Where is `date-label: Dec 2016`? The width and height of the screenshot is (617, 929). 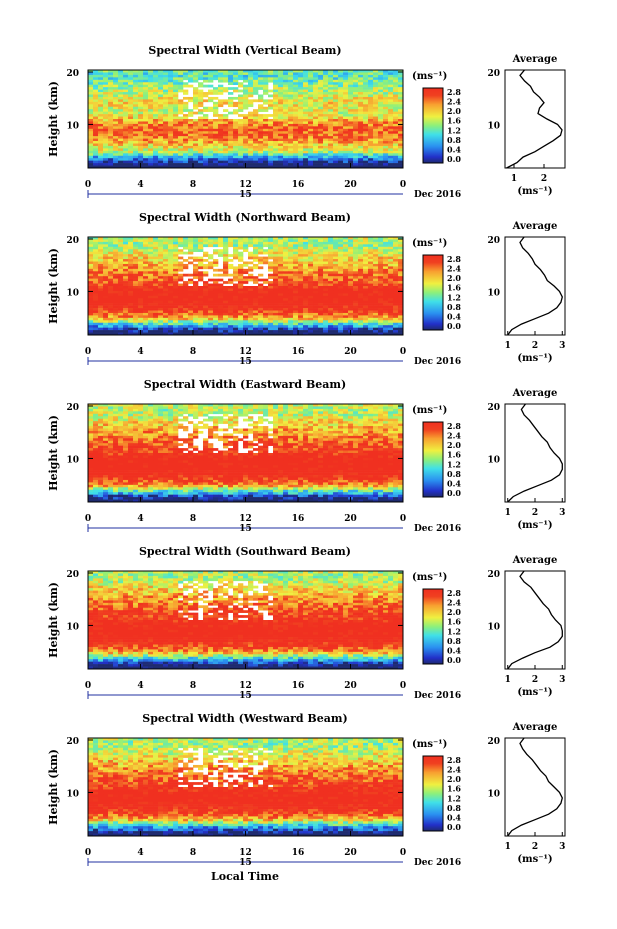 date-label: Dec 2016 is located at coordinates (437, 362).